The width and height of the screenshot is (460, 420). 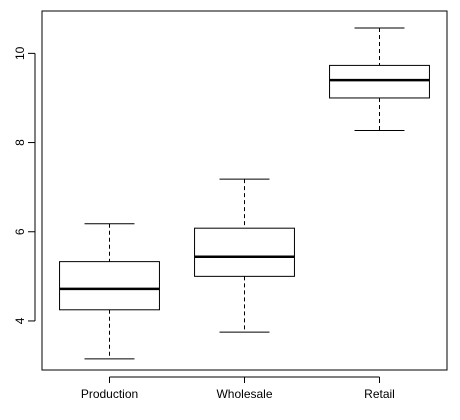 What do you see at coordinates (20, 53) in the screenshot?
I see `y-tick-label: 10` at bounding box center [20, 53].